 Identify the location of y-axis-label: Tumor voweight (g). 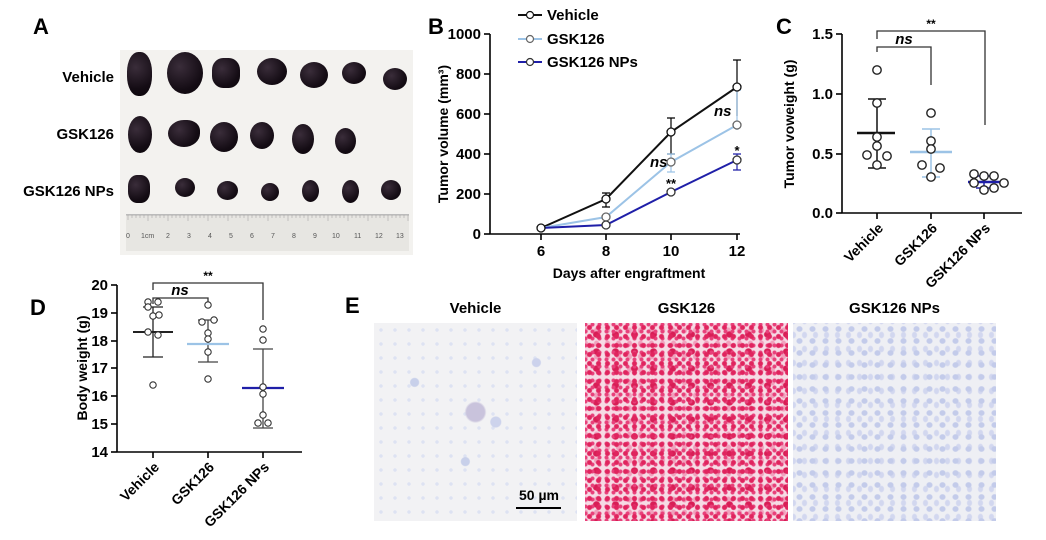
(789, 124).